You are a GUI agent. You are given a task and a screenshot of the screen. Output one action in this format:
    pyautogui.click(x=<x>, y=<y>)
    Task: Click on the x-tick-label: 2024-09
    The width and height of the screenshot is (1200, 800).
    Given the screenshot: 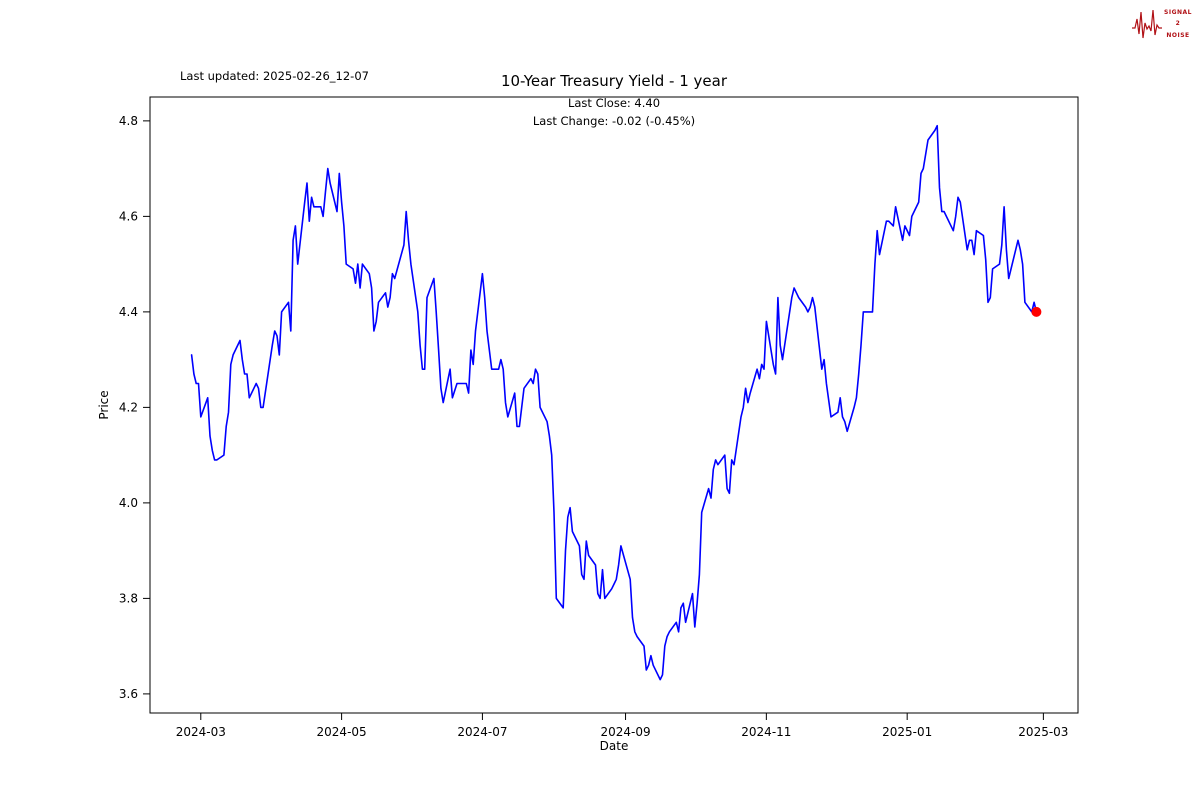 What is the action you would take?
    pyautogui.click(x=625, y=732)
    